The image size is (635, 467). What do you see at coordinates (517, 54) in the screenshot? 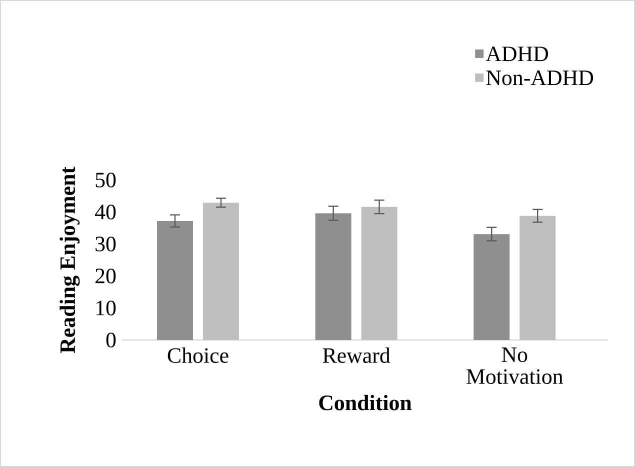
I see `legend-label: ADHD` at bounding box center [517, 54].